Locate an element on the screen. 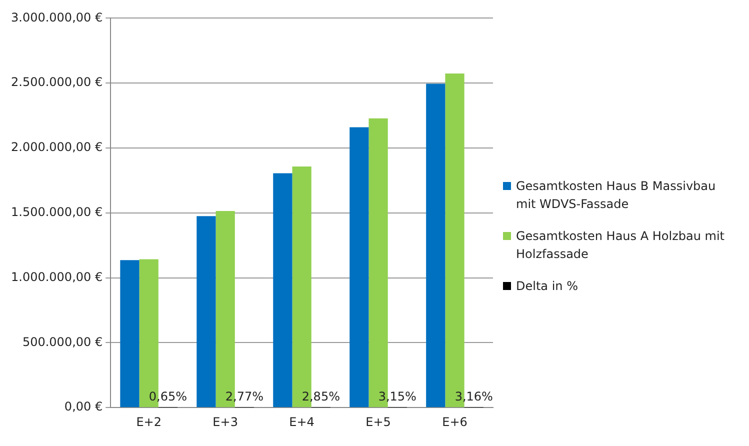 This screenshot has height=446, width=749. x-tick-label: E+3 is located at coordinates (225, 421).